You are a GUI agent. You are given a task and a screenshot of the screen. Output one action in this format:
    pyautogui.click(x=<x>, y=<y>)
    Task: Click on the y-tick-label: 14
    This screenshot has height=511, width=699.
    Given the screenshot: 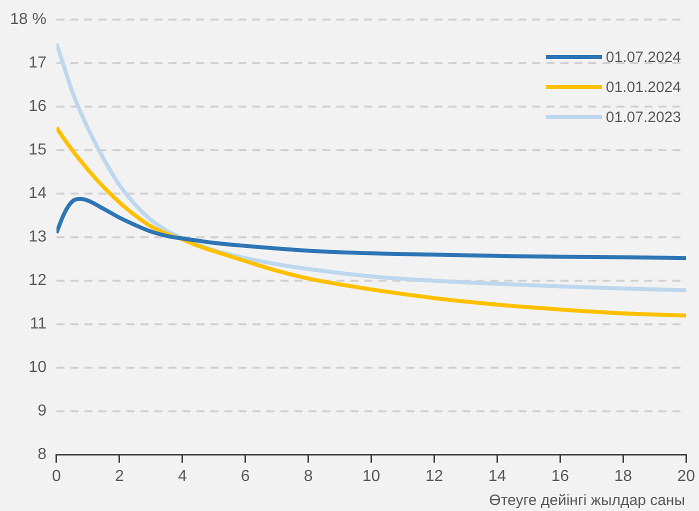 What is the action you would take?
    pyautogui.click(x=37, y=193)
    